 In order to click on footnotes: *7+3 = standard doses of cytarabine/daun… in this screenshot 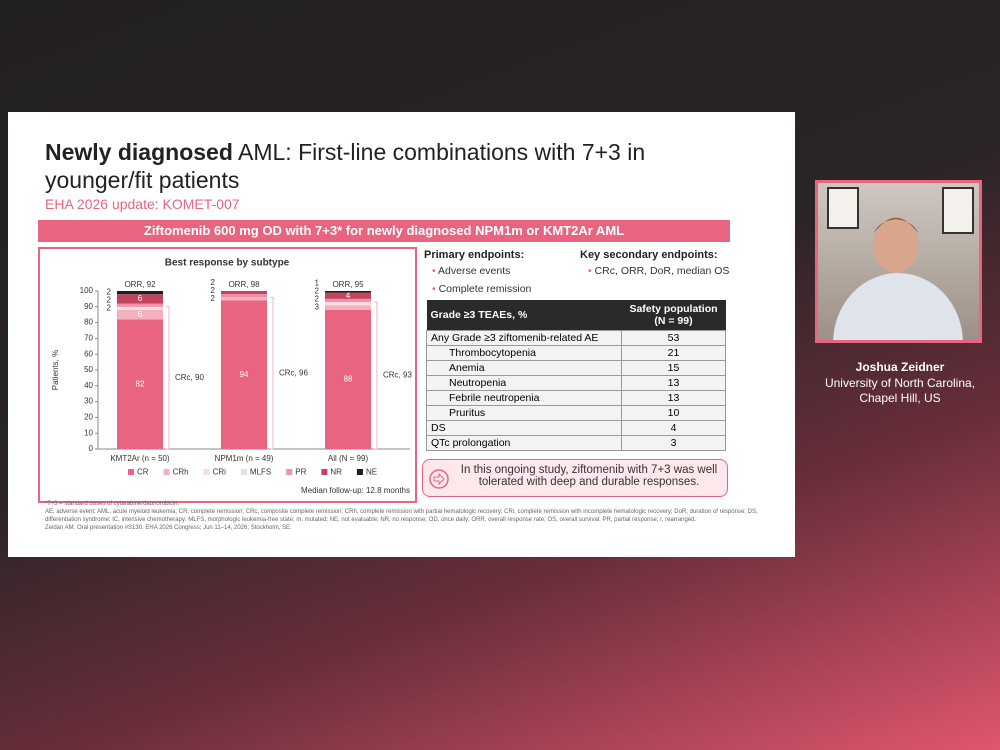, I will do `click(405, 516)`.